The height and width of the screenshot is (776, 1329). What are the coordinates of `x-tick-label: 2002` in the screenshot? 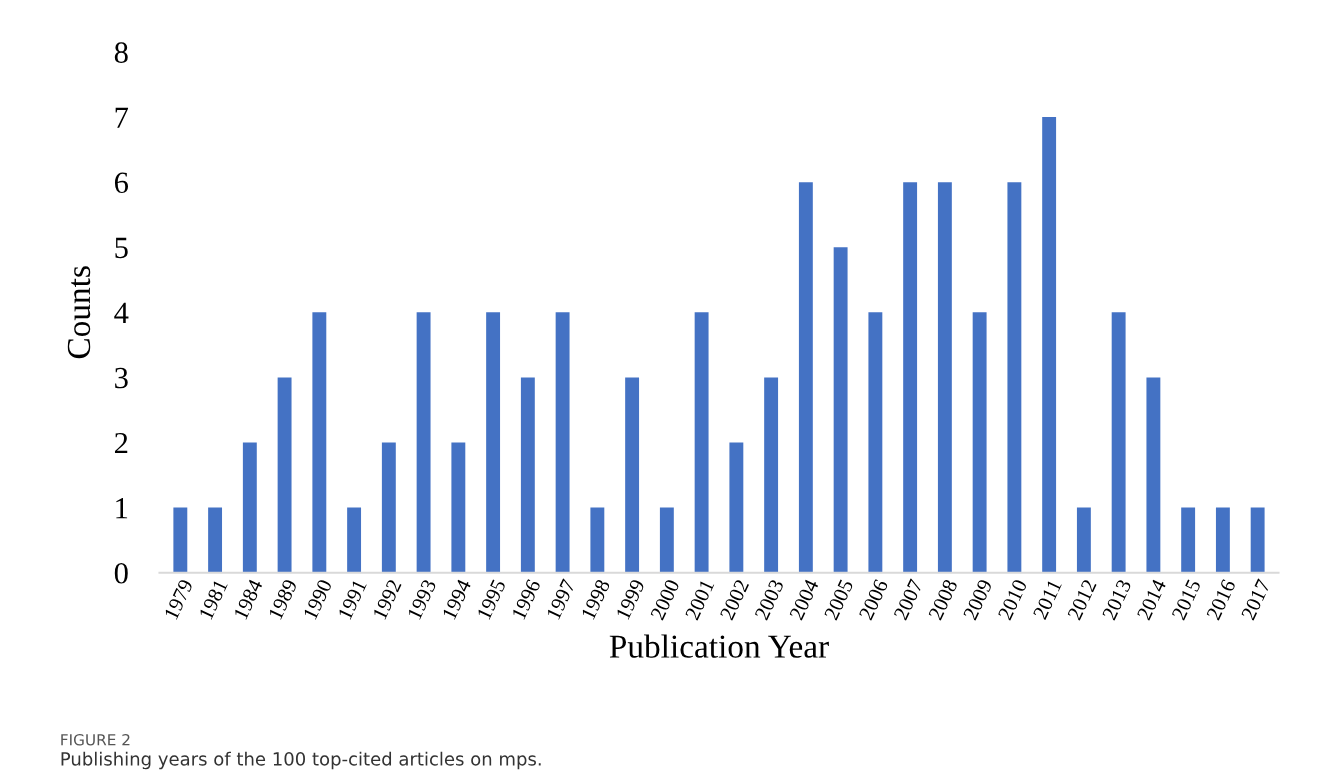 It's located at (734, 599).